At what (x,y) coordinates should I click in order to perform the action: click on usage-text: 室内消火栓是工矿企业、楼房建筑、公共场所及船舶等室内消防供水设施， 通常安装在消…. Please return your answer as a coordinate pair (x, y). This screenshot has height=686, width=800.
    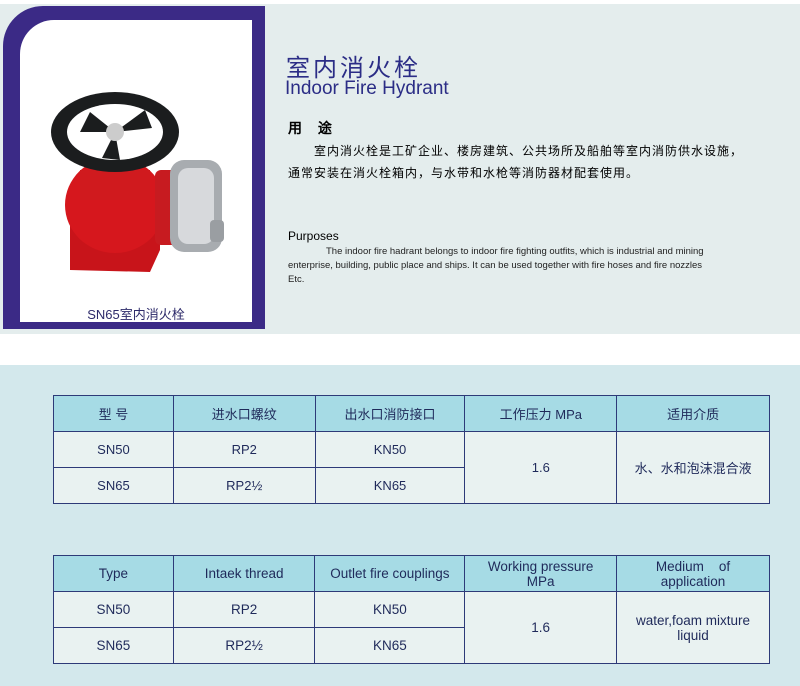
    Looking at the image, I should click on (538, 162).